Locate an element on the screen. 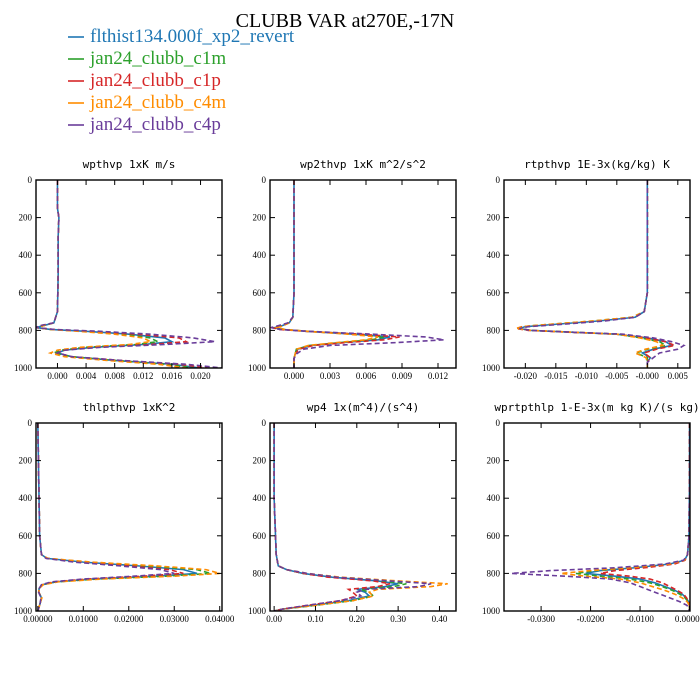 The height and width of the screenshot is (700, 700). x-tick-label: -0.005 is located at coordinates (617, 376).